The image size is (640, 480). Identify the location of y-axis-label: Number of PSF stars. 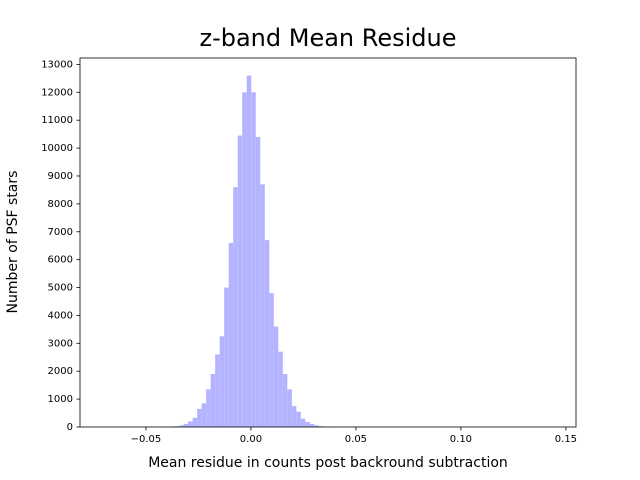
(13, 242).